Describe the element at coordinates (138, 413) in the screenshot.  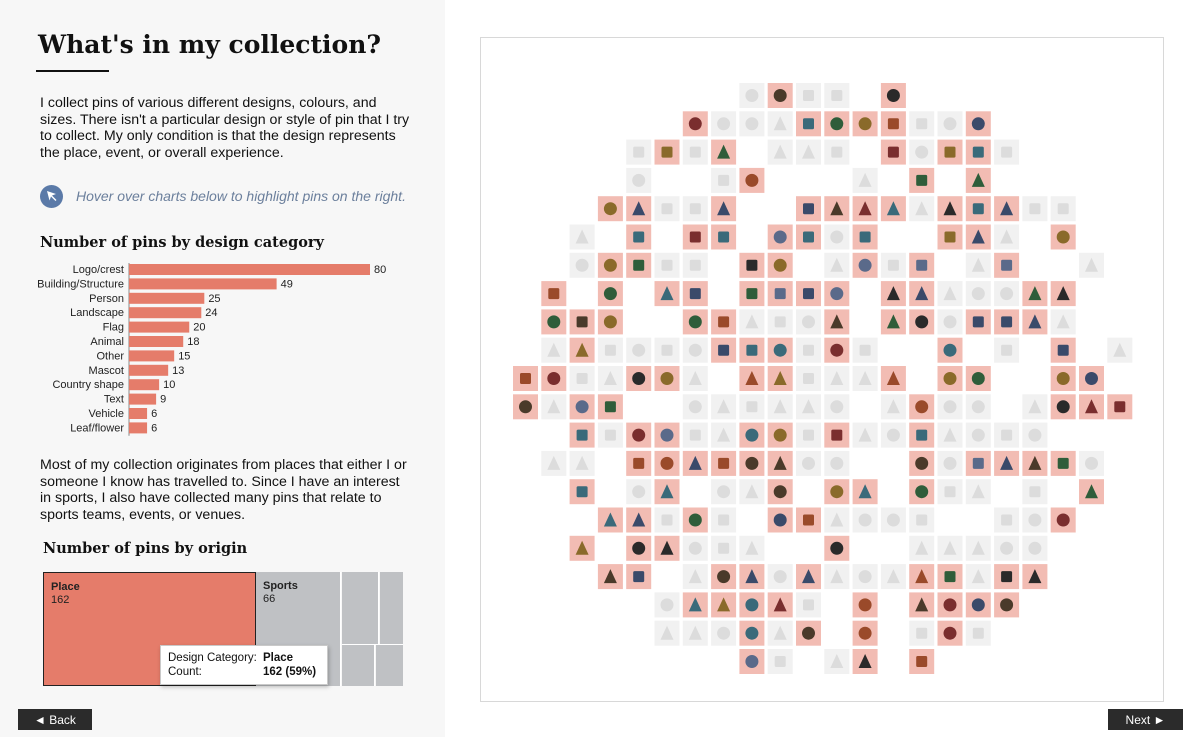
I see `bar-vehicle` at that location.